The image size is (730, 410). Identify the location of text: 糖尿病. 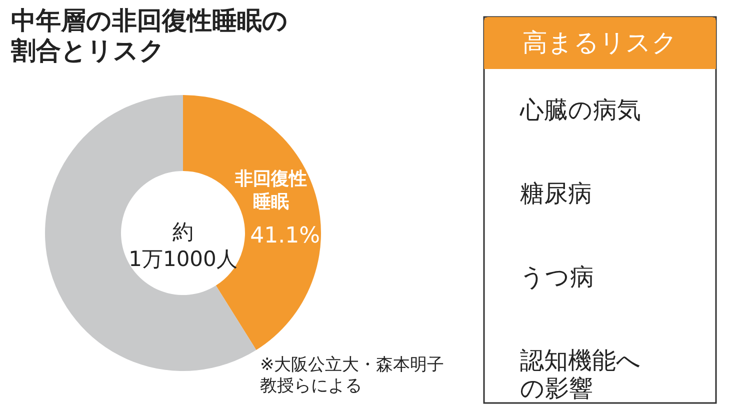
(556, 193).